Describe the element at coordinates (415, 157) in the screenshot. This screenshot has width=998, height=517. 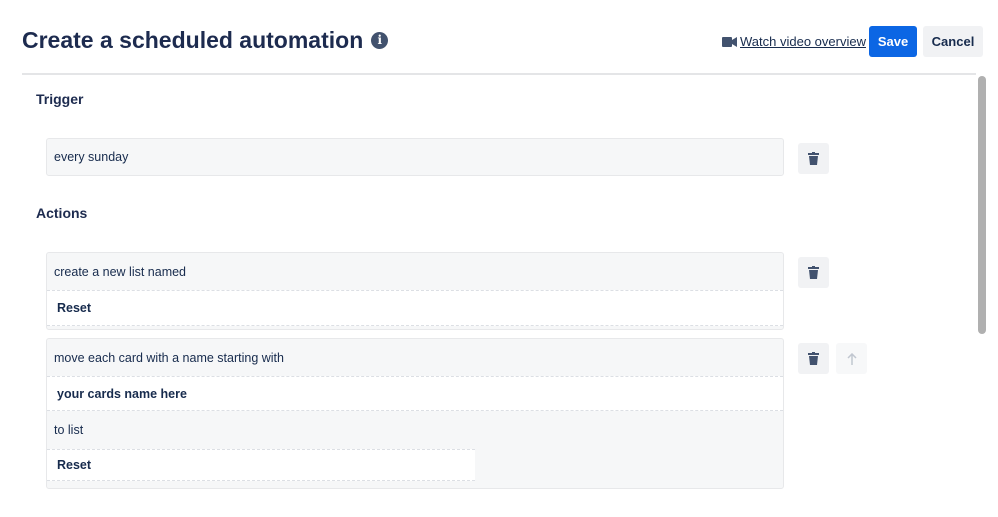
I see `trigger-box: every sunday` at that location.